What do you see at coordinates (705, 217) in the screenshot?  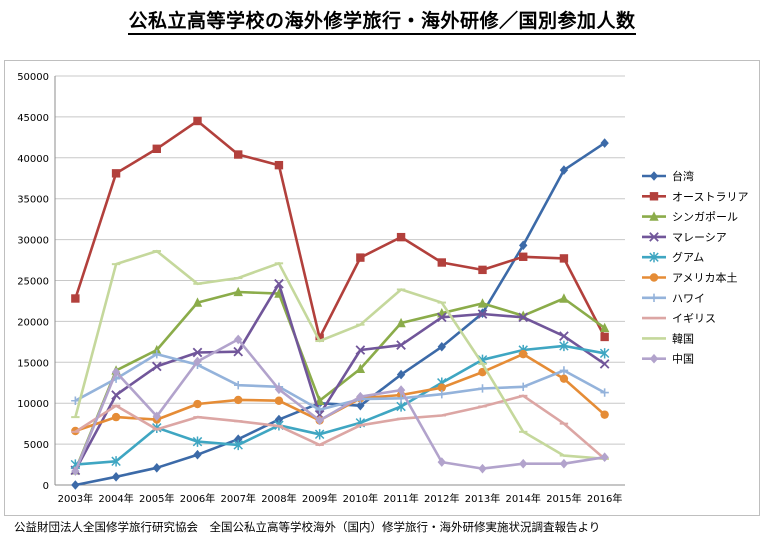 I see `legend-label: シンガポール` at bounding box center [705, 217].